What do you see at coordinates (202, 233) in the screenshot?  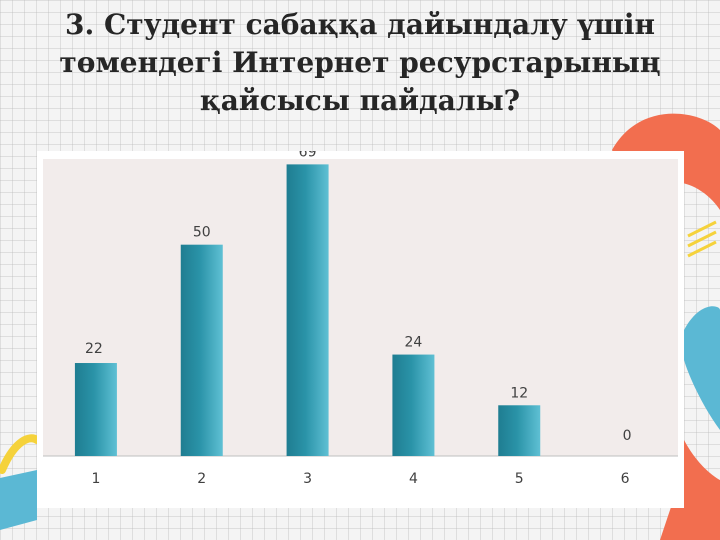 I see `data-label-2: 50` at bounding box center [202, 233].